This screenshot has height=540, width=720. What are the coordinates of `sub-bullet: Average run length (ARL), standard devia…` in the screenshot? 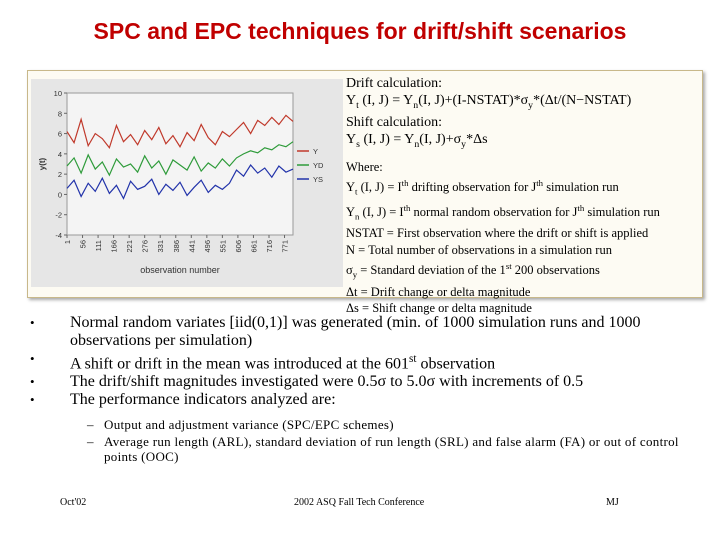 It's located at (360, 449).